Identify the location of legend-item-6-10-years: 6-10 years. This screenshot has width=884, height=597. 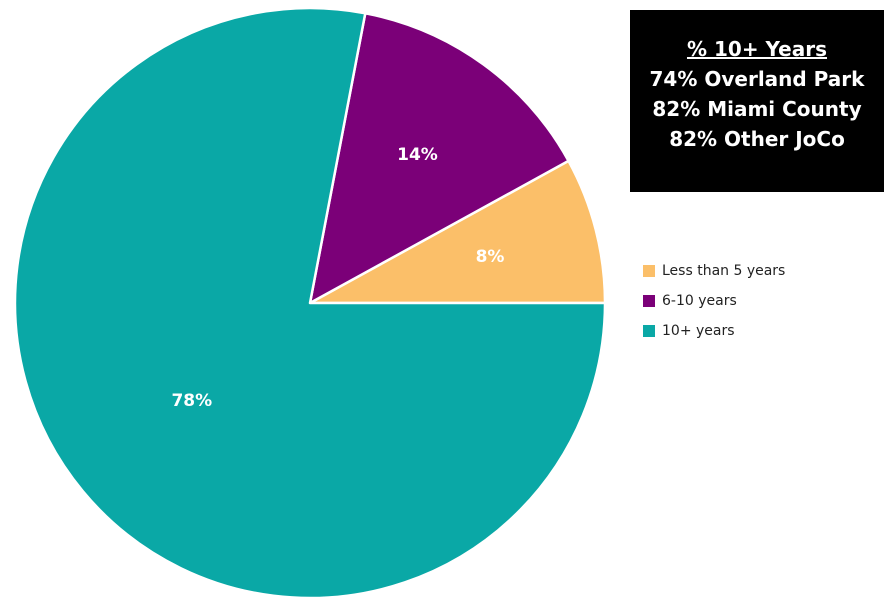
(714, 301).